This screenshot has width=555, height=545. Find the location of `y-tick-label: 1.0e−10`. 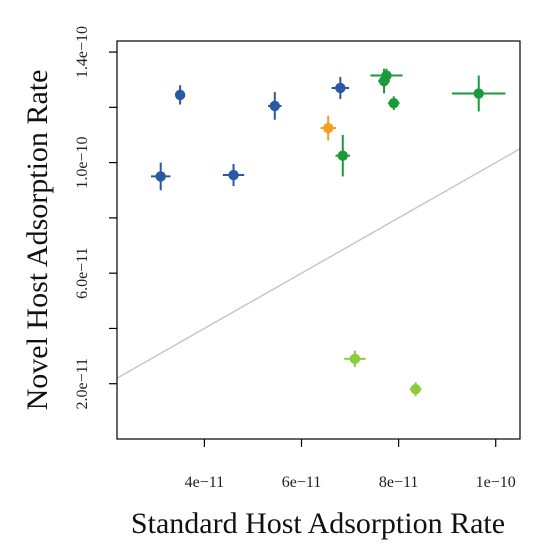

y-tick-label: 1.0e−10 is located at coordinates (82, 163).